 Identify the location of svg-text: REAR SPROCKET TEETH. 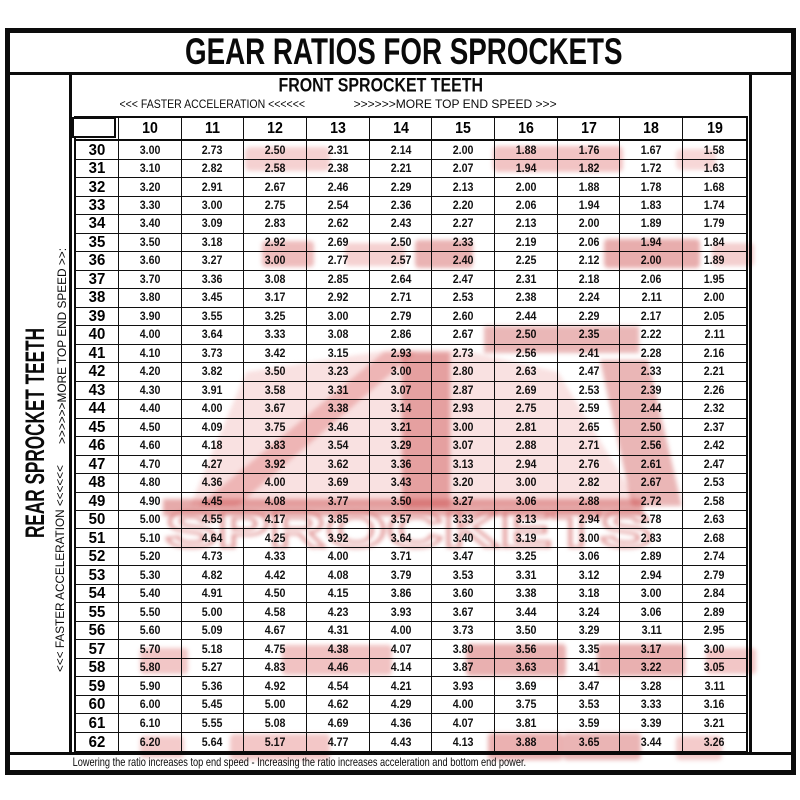
(35, 433).